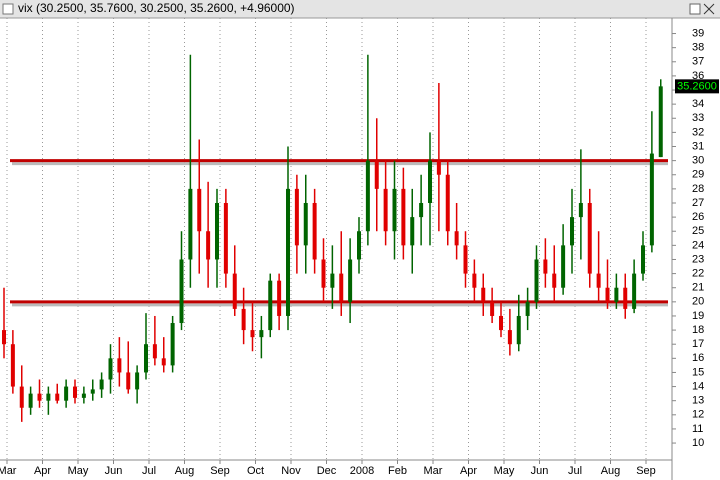  Describe the element at coordinates (8, 9) in the screenshot. I see `window-icon` at that location.